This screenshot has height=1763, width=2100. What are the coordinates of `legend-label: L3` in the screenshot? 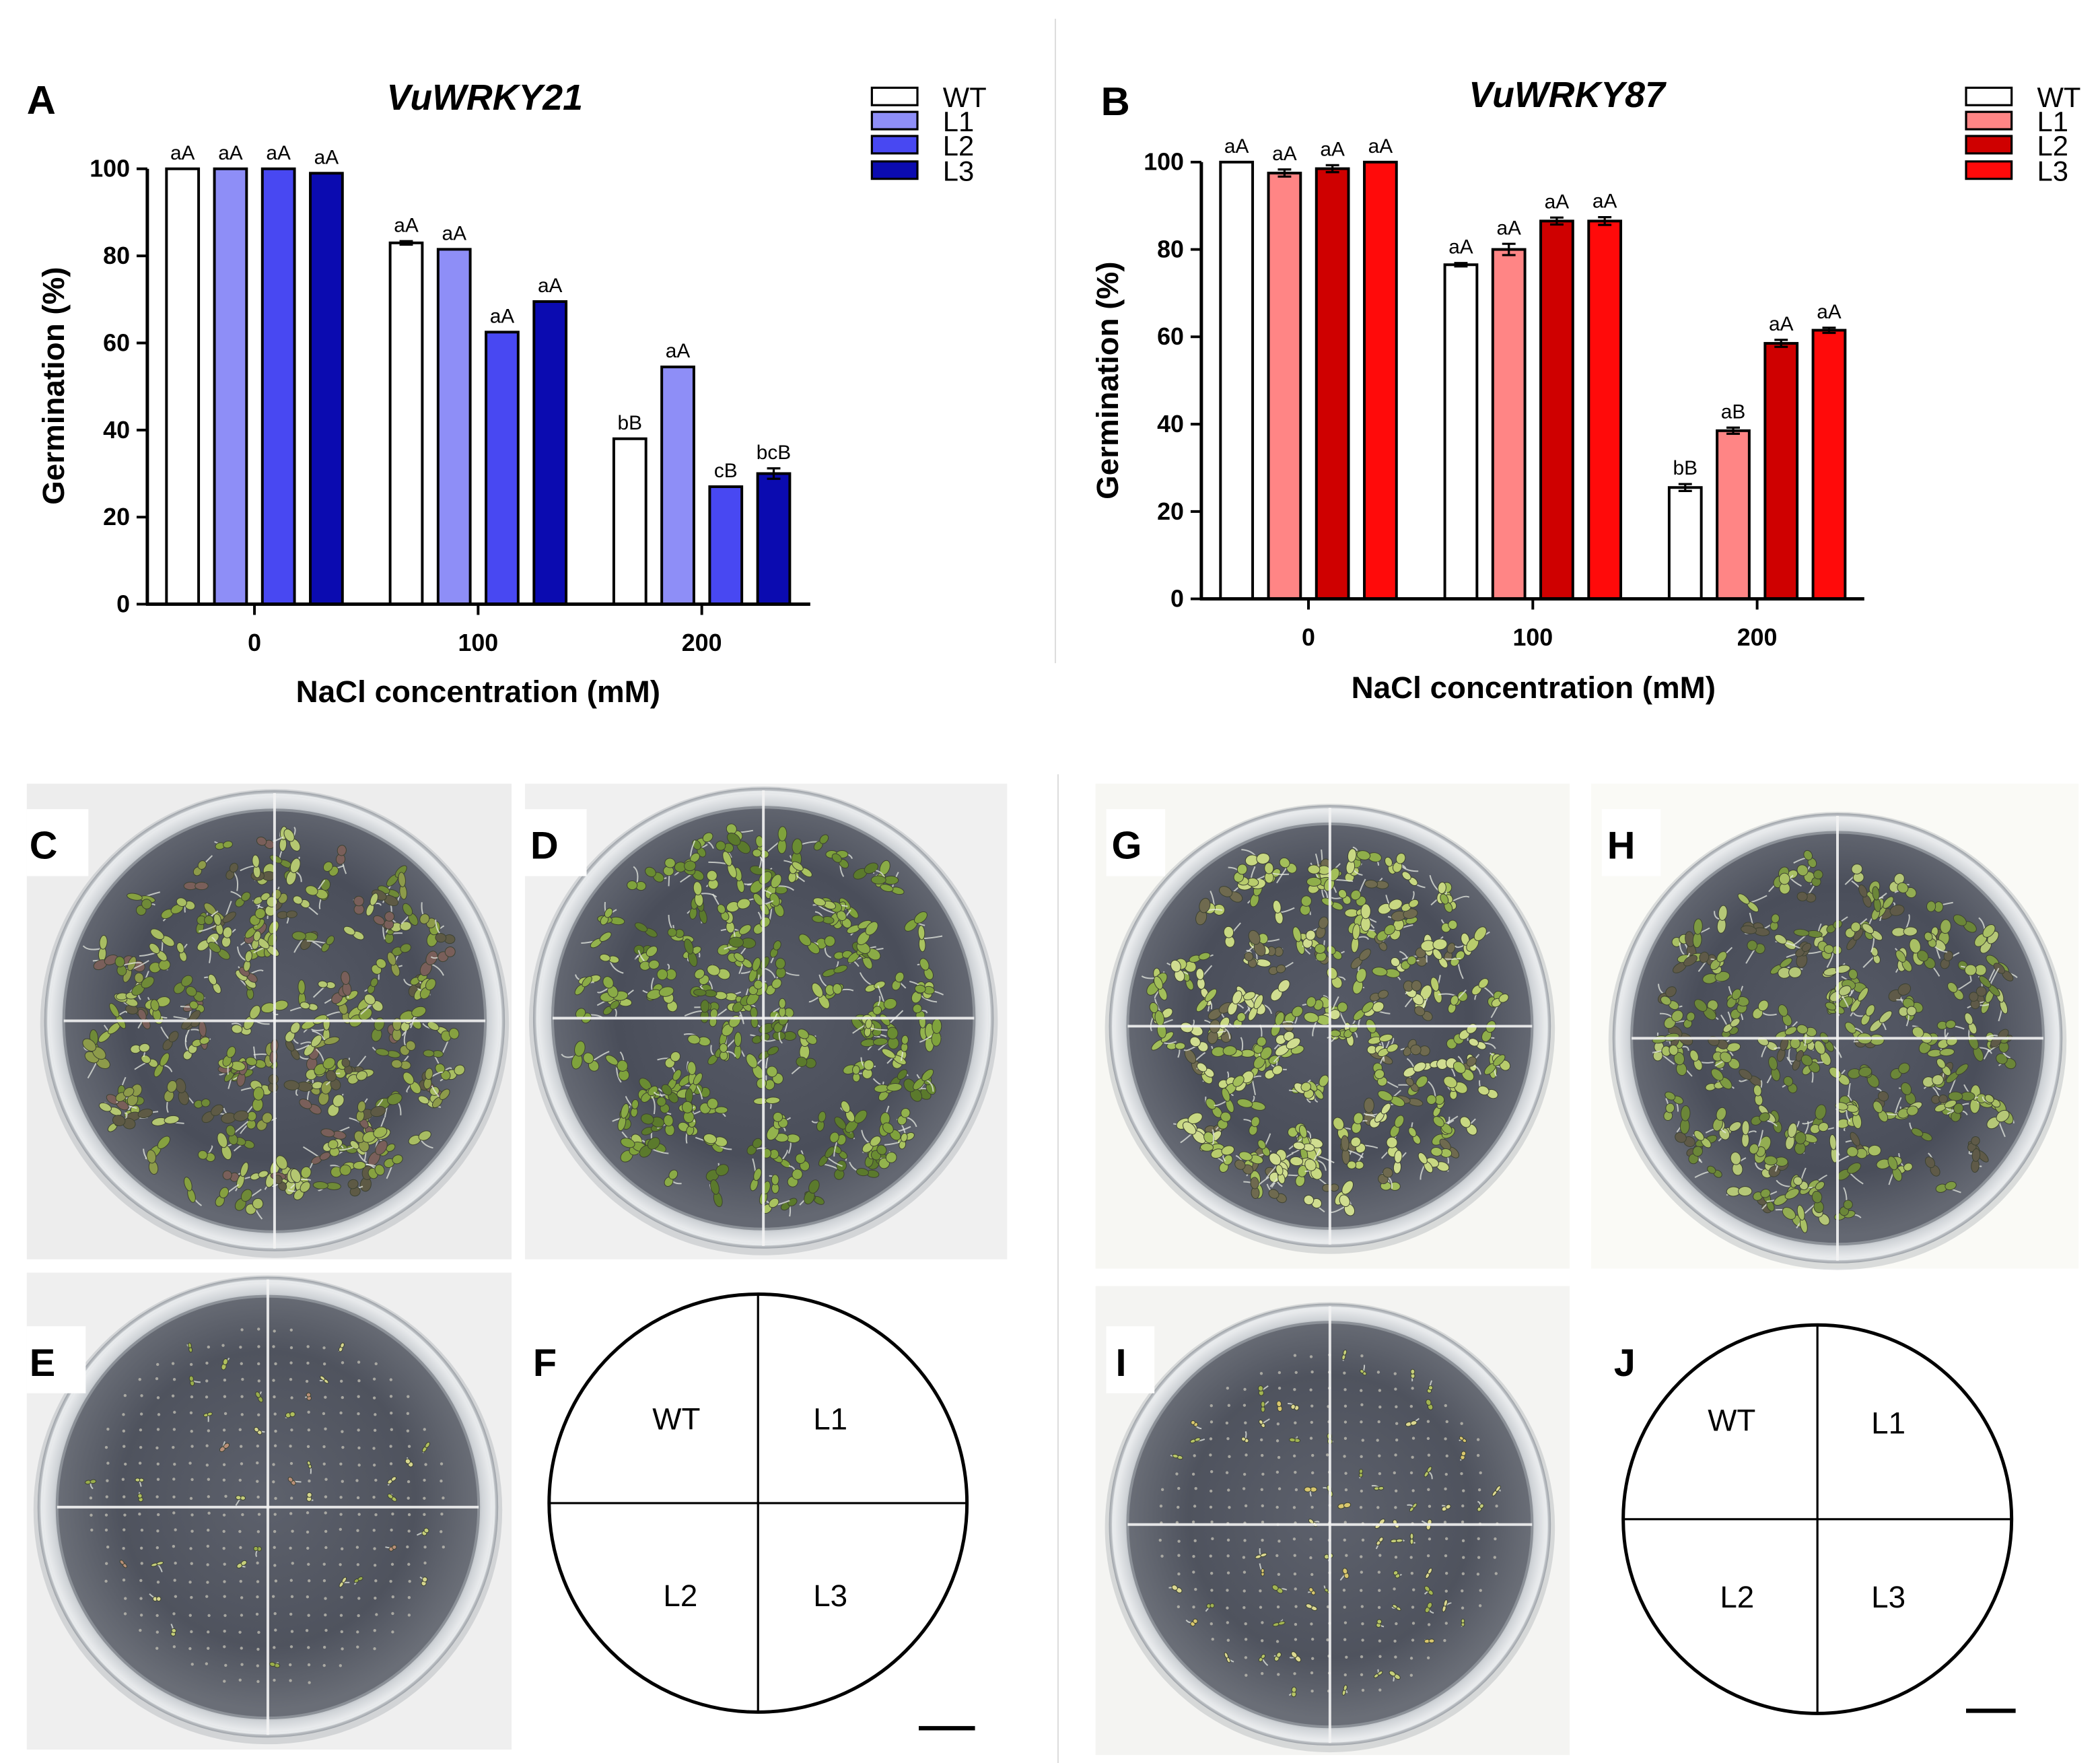 It's located at (959, 171).